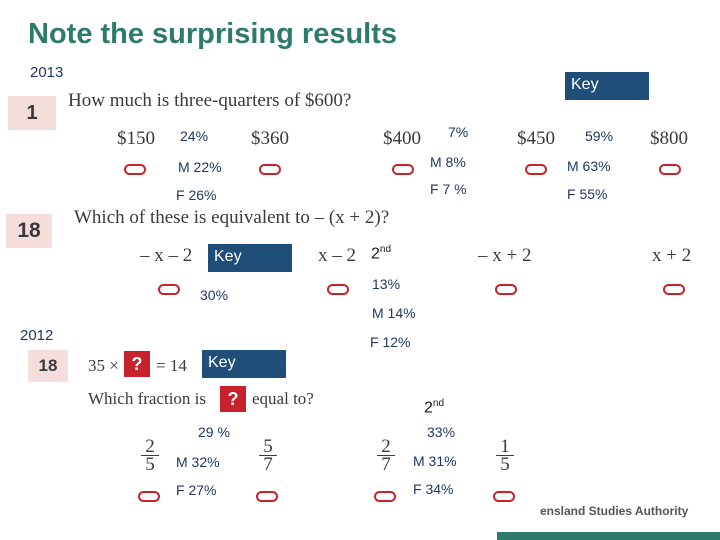 This screenshot has height=540, width=720. What do you see at coordinates (250, 258) in the screenshot?
I see `key-box-q18: Key` at bounding box center [250, 258].